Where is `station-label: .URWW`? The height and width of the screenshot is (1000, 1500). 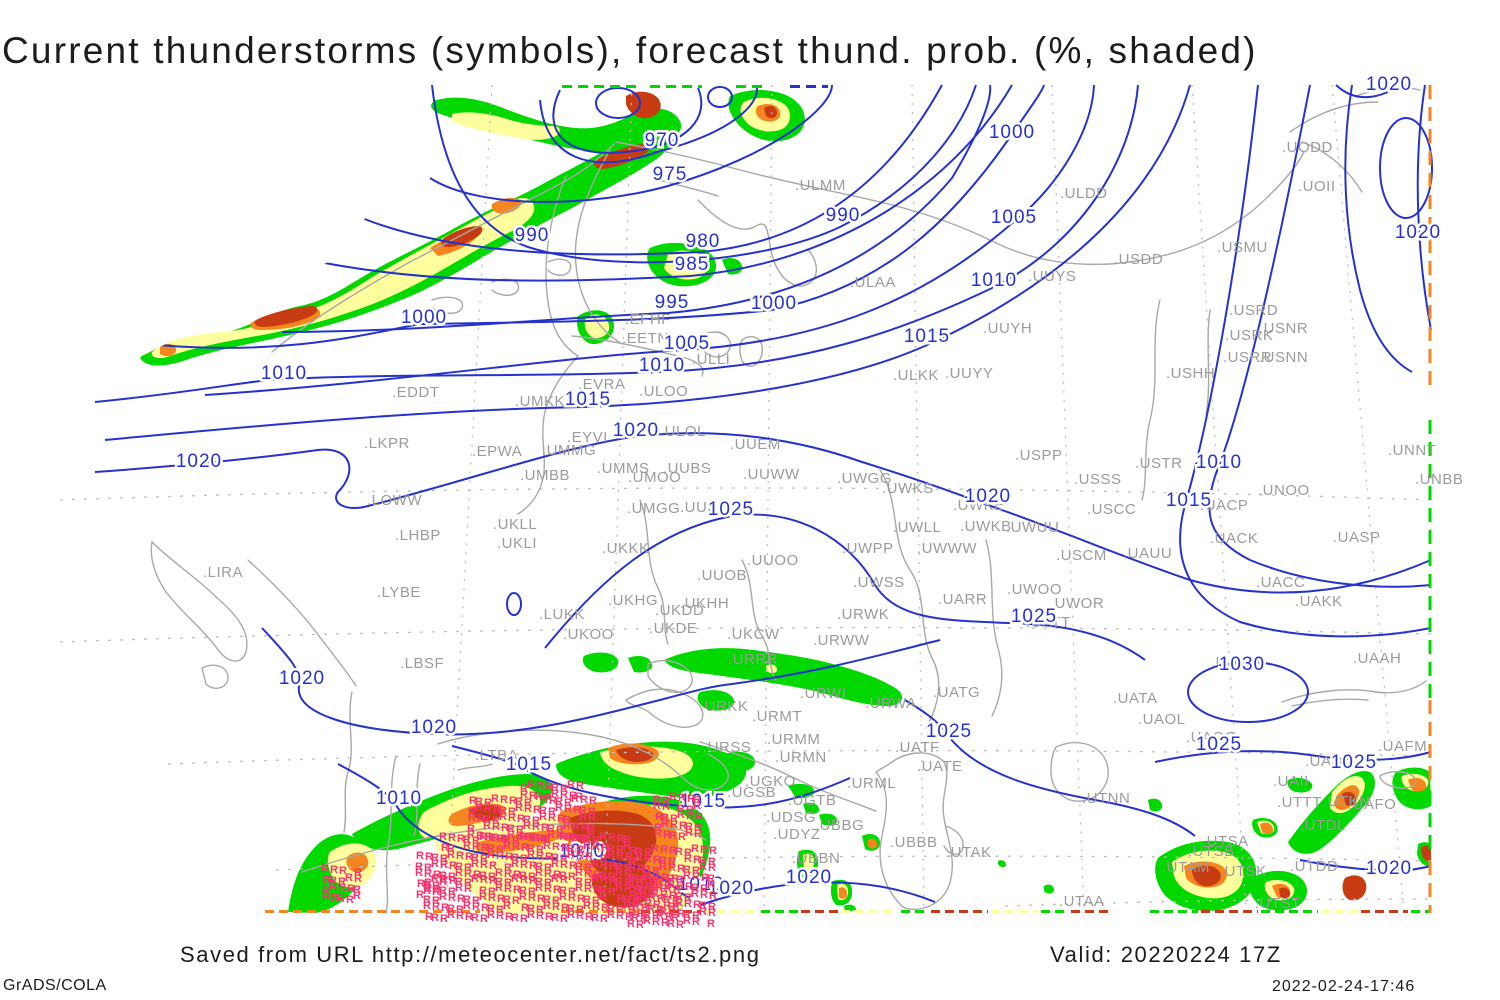 station-label: .URWW is located at coordinates (841, 640).